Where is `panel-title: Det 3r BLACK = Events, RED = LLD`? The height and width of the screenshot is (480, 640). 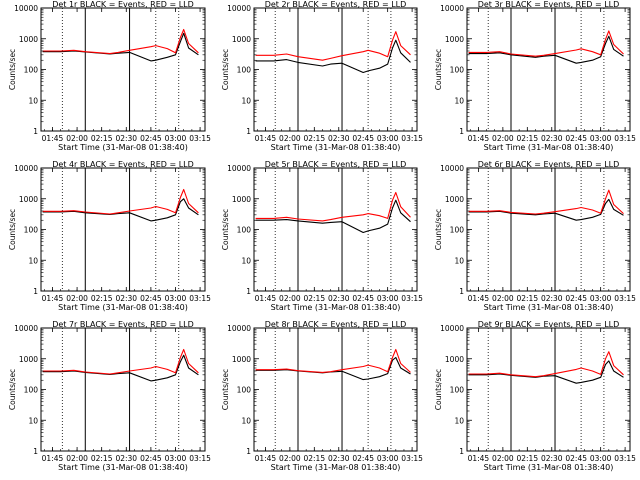
panel-title: Det 3r BLACK = Events, RED = LLD is located at coordinates (549, 4).